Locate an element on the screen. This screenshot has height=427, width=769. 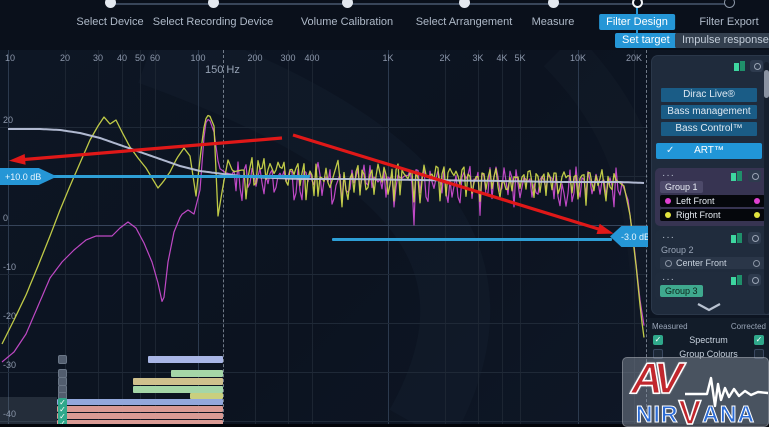
step-select-device: Select Device is located at coordinates (110, 22).